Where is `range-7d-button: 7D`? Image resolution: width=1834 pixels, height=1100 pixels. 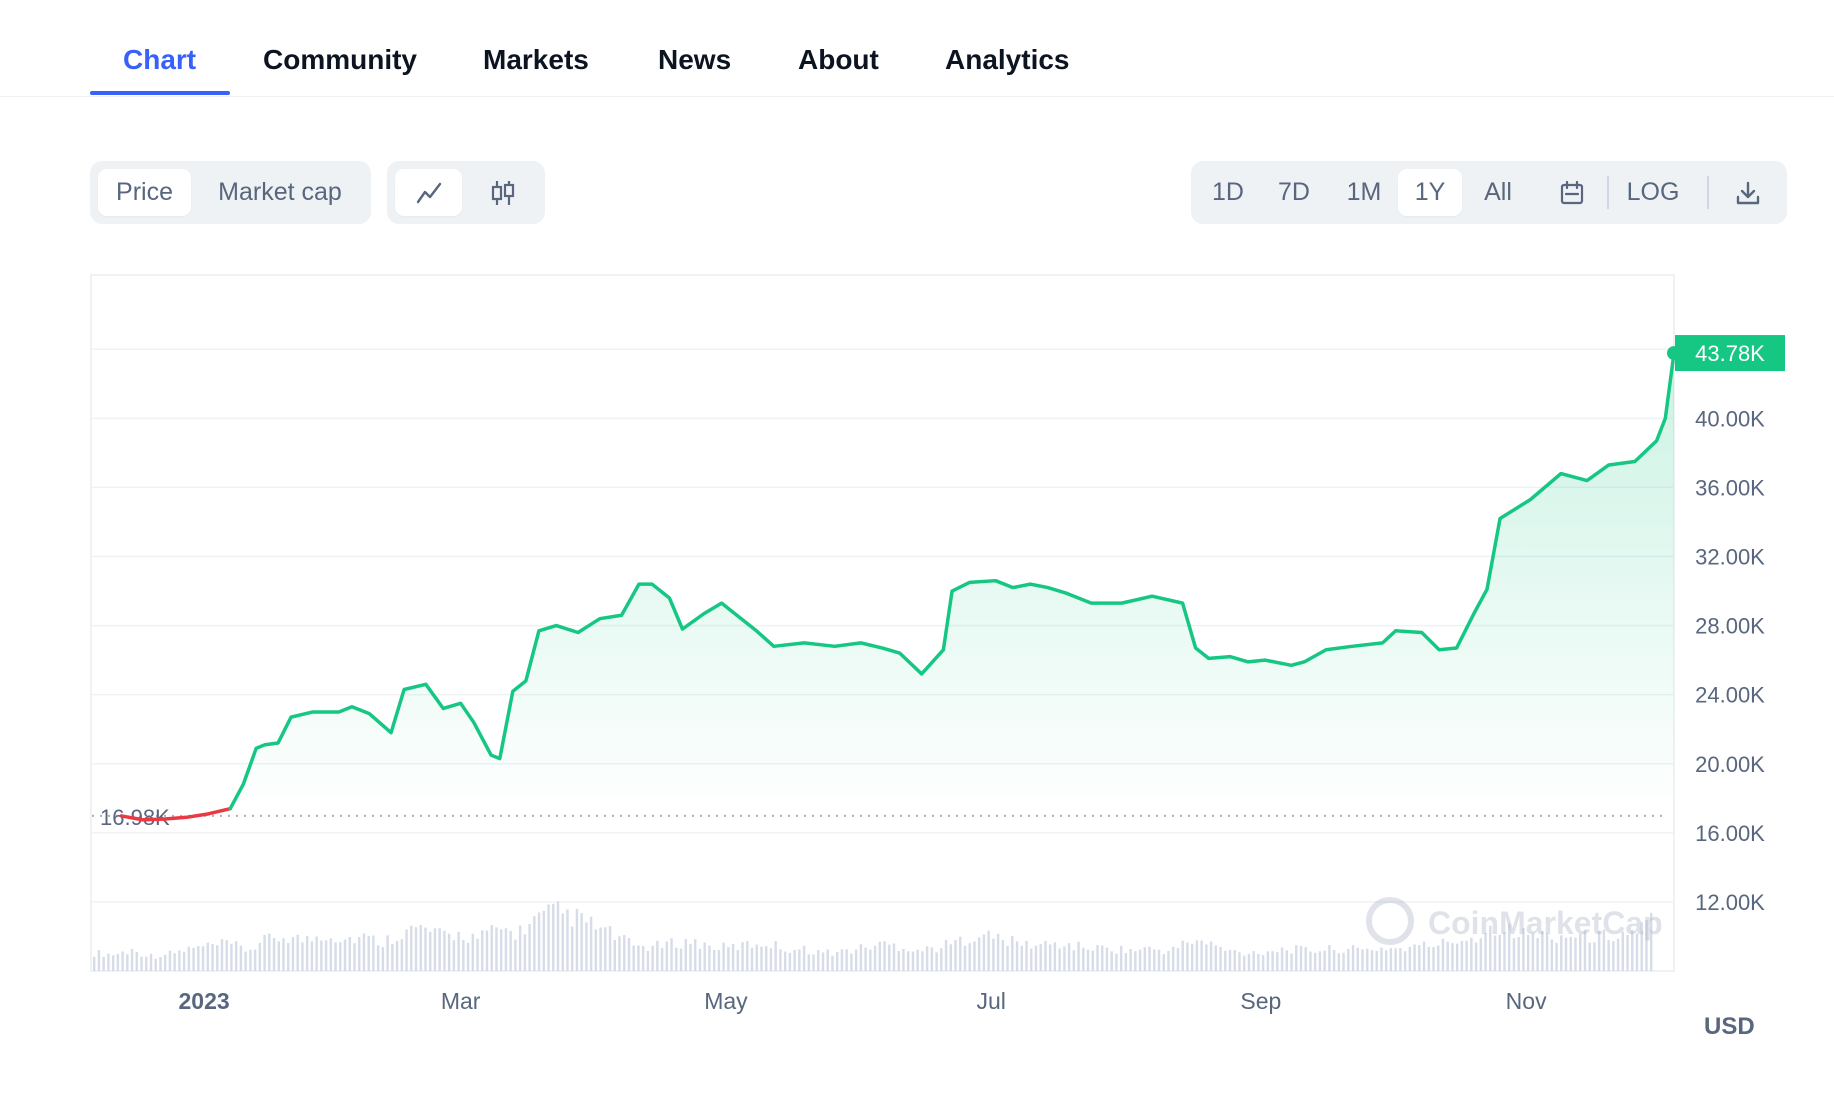
range-7d-button: 7D is located at coordinates (1294, 192).